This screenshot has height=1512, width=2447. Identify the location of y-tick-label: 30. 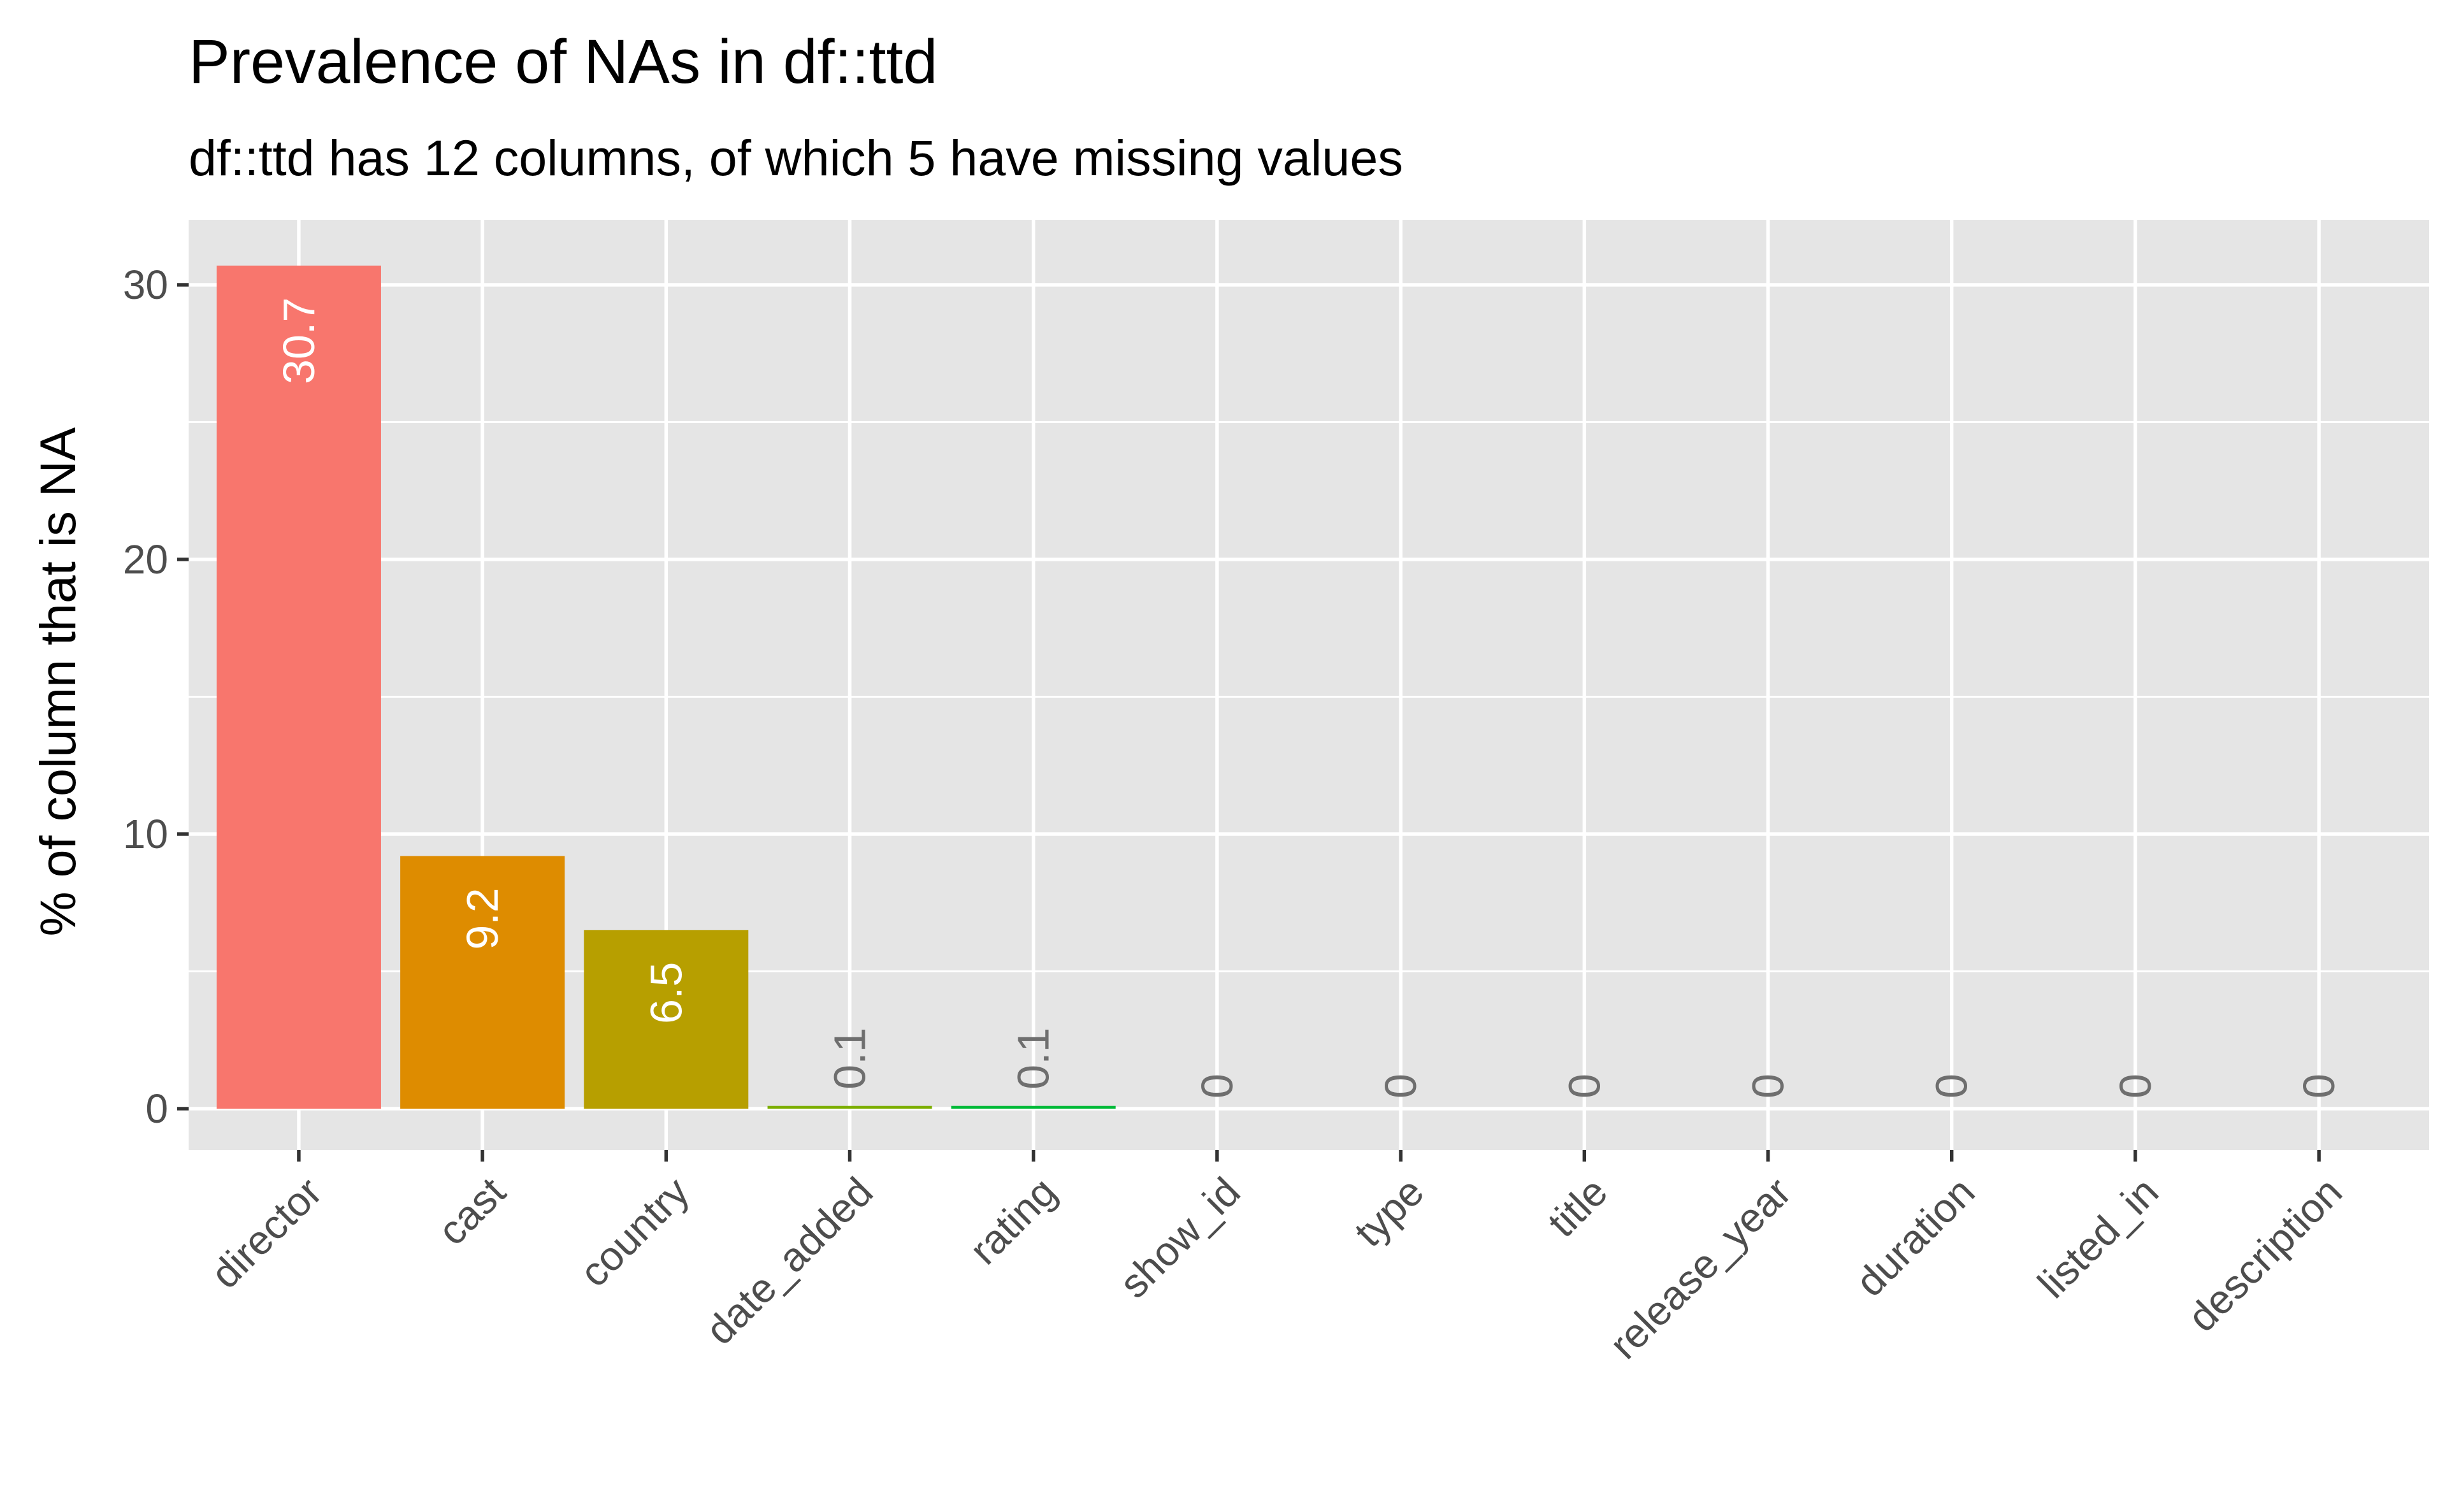
(145, 285).